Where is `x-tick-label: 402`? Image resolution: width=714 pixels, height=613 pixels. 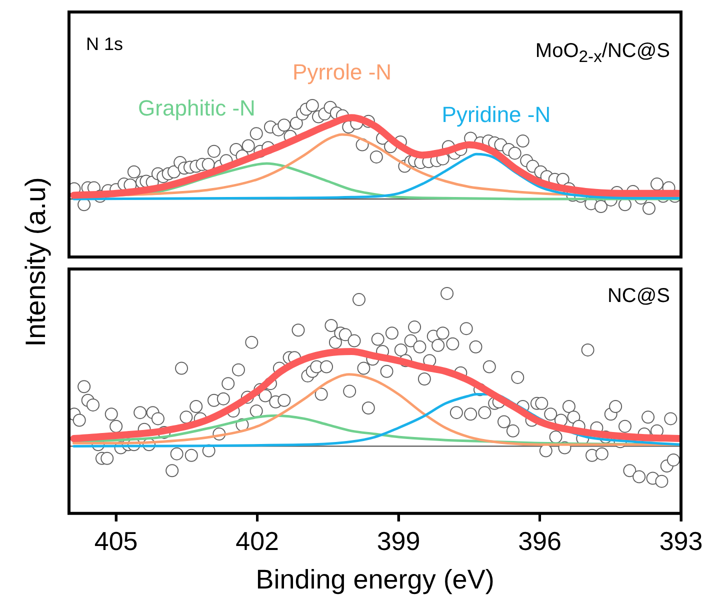 x-tick-label: 402 is located at coordinates (258, 541).